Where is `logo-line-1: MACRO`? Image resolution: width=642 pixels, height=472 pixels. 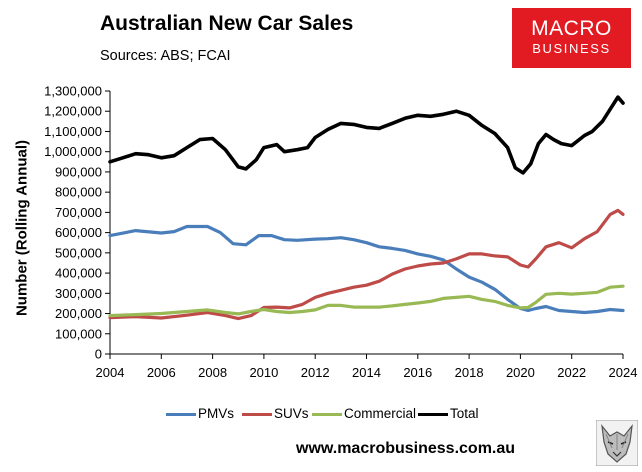 logo-line-1: MACRO is located at coordinates (571, 28).